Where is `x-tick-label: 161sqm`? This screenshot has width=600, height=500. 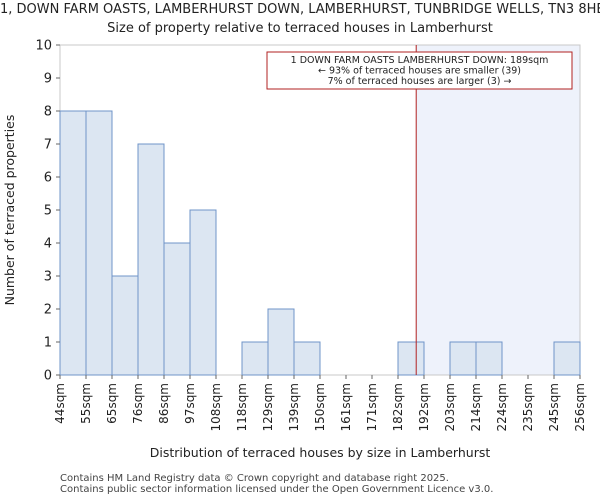
x-tick-label: 161sqm is located at coordinates (346, 407).